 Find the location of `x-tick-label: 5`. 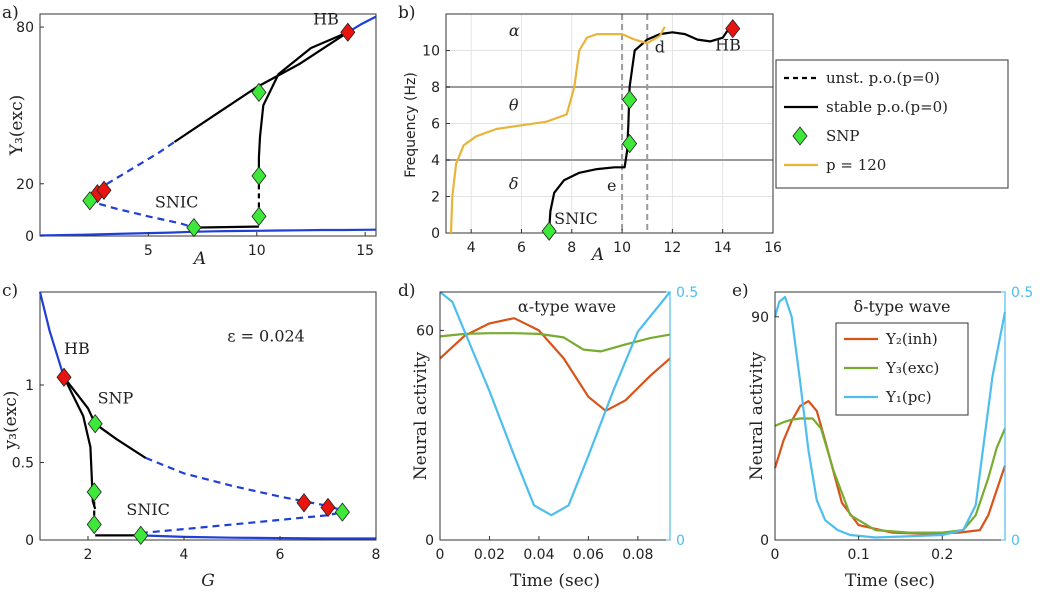

x-tick-label: 5 is located at coordinates (148, 251).